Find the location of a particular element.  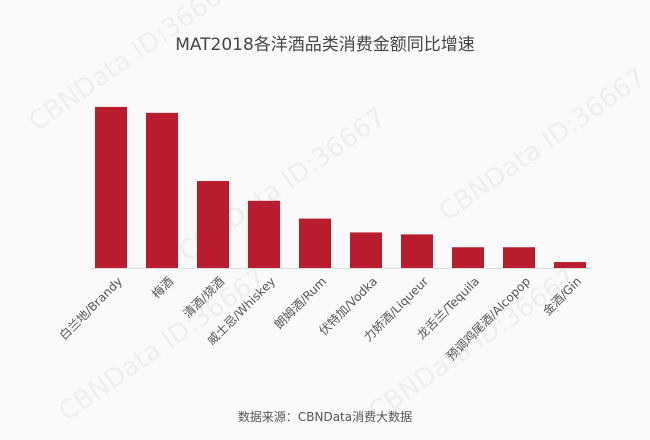

x-tick-label: 预调鸡尾酒/Alcopop is located at coordinates (488, 319).